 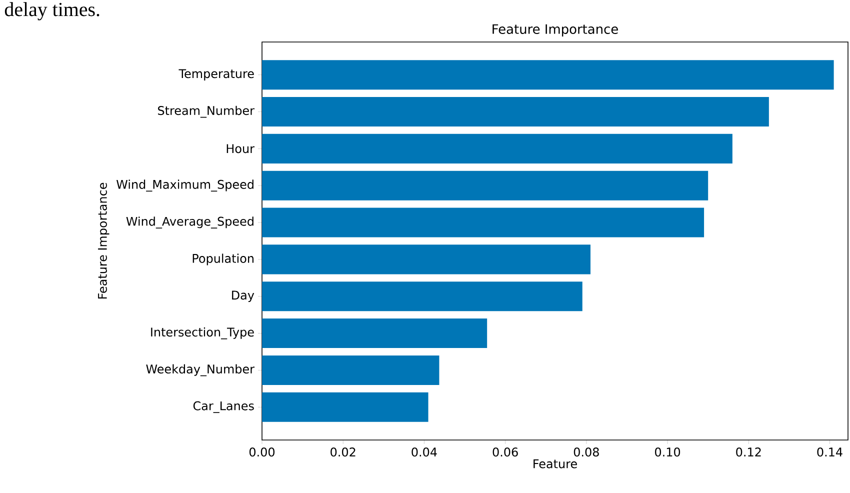 I want to click on x-tick-label: 0.00, so click(x=262, y=452).